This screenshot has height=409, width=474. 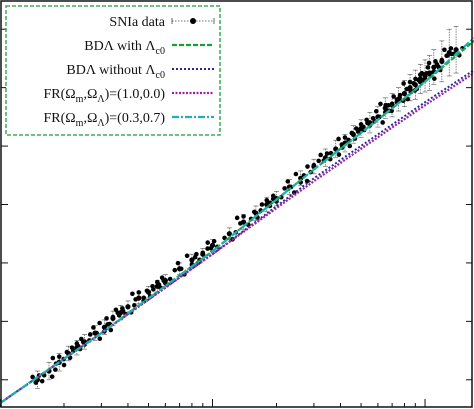 What do you see at coordinates (59, 118) in the screenshot?
I see `legend-text-part: FR(Ω` at bounding box center [59, 118].